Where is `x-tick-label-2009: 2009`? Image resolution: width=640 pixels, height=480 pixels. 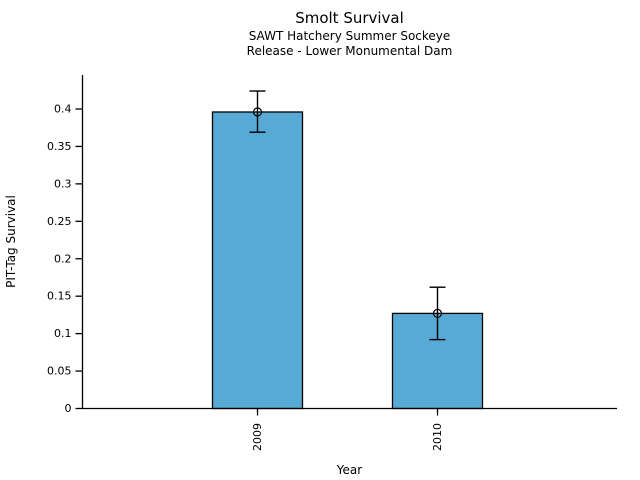 x-tick-label-2009: 2009 is located at coordinates (257, 437).